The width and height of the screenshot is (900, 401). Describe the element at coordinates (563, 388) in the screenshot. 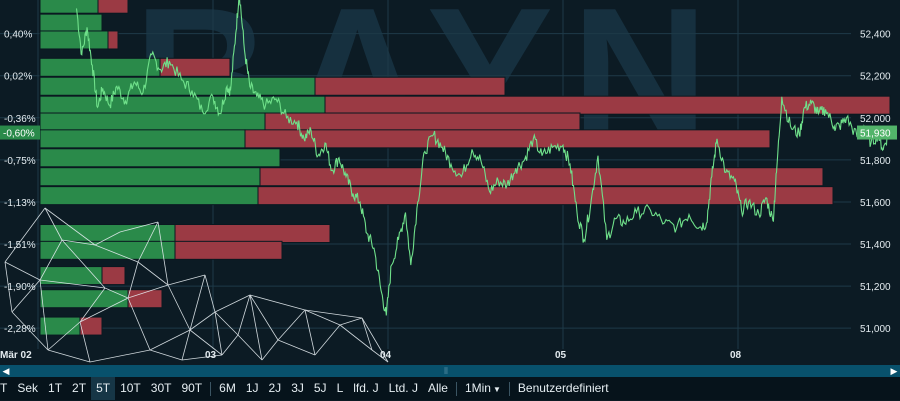

I see `custom-range-button: Benutzerdefiniert` at that location.